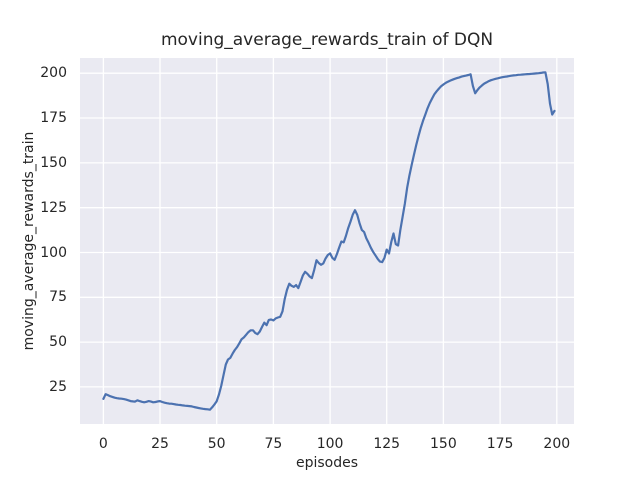 This screenshot has width=640, height=480. I want to click on y-tick-label: 75, so click(58, 297).